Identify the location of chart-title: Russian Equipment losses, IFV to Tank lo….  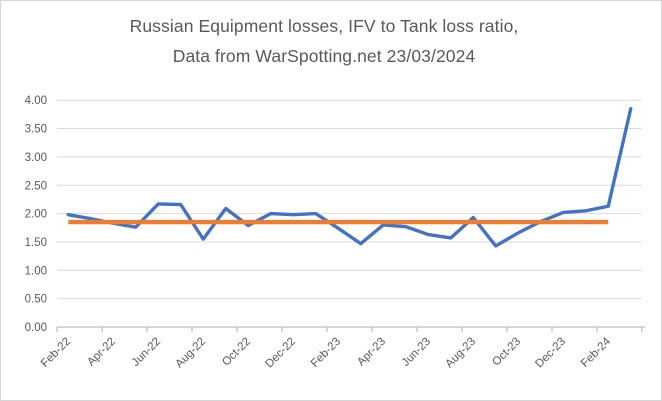
(324, 41).